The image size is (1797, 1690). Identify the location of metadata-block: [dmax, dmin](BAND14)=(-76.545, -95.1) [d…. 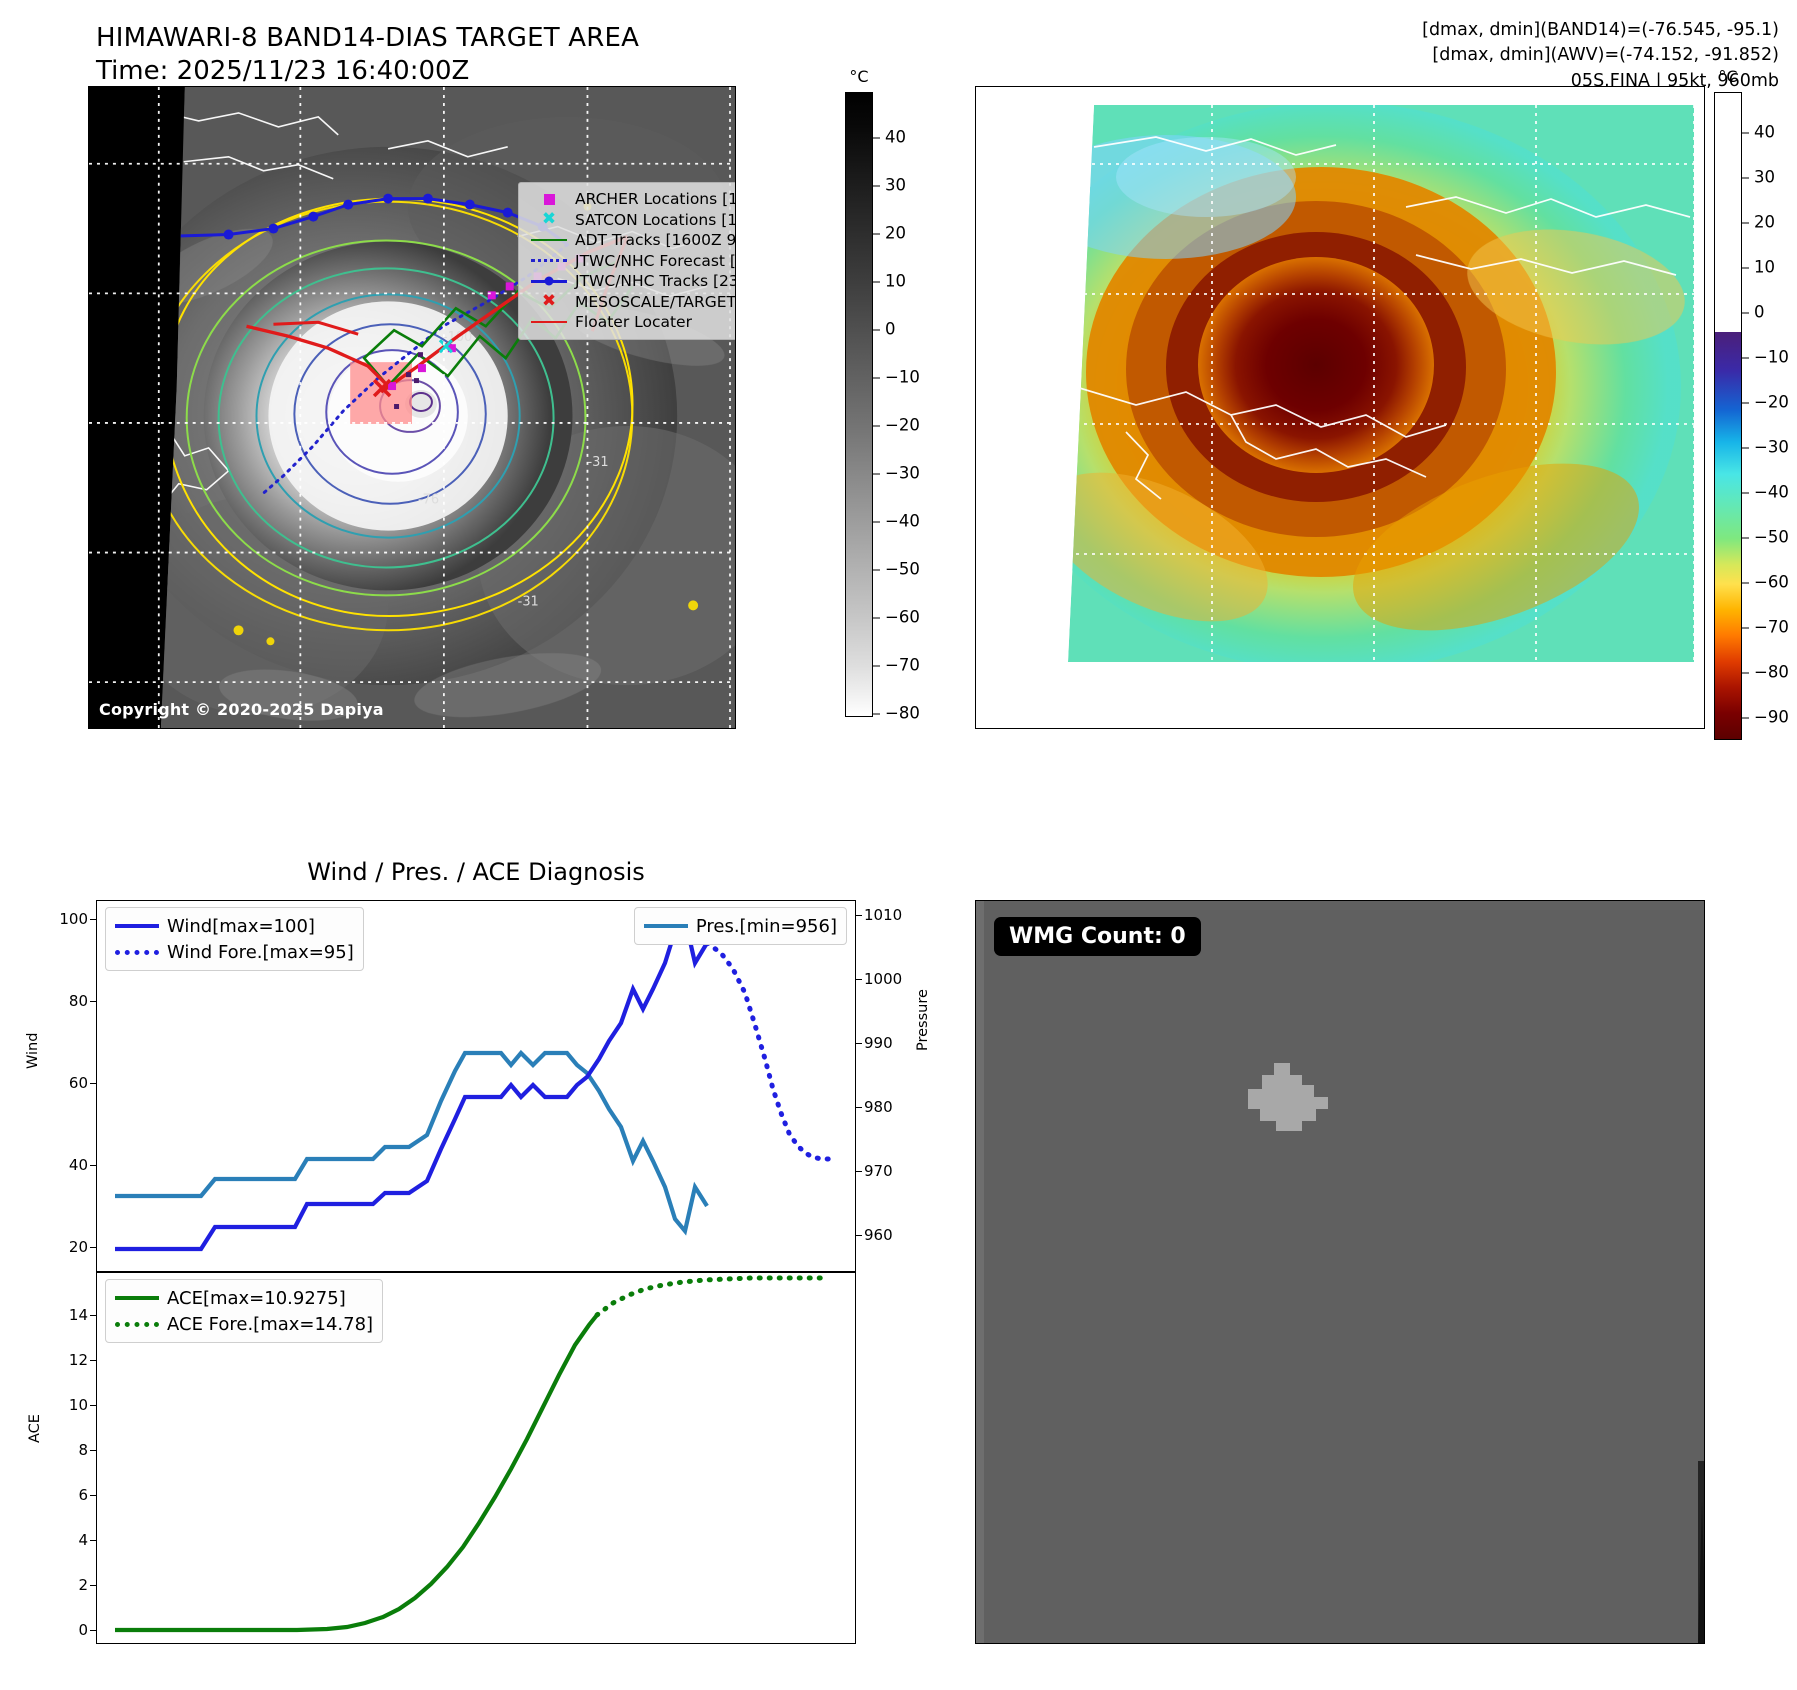
(1600, 56).